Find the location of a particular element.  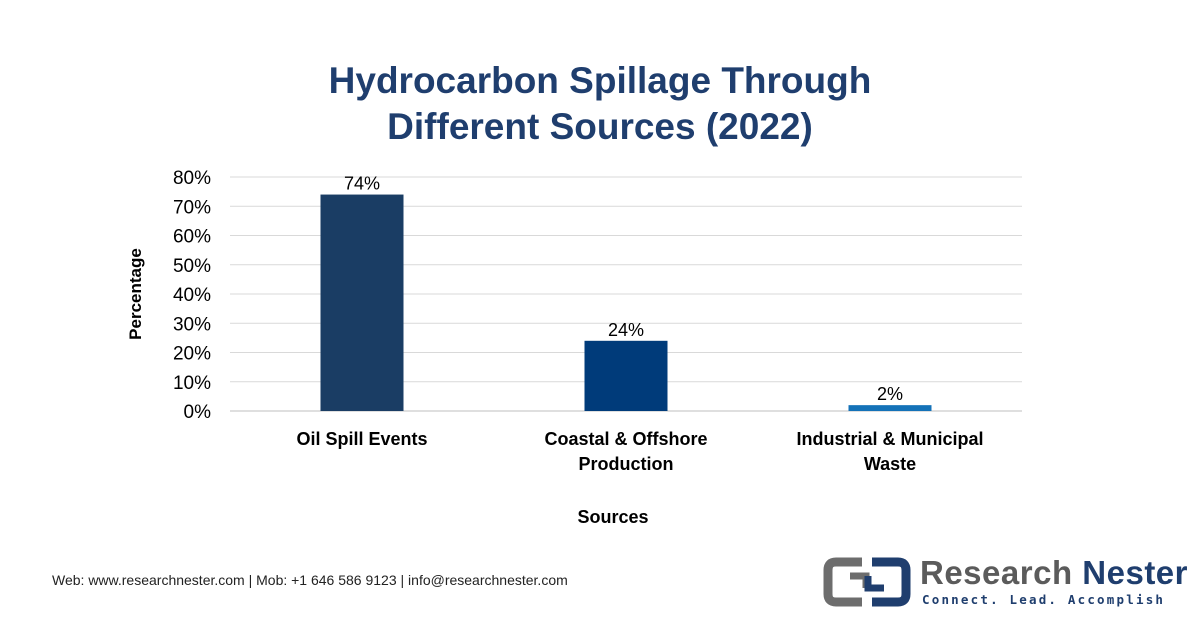

x-tick-label: Coastal & Offshore Production is located at coordinates (625, 451).